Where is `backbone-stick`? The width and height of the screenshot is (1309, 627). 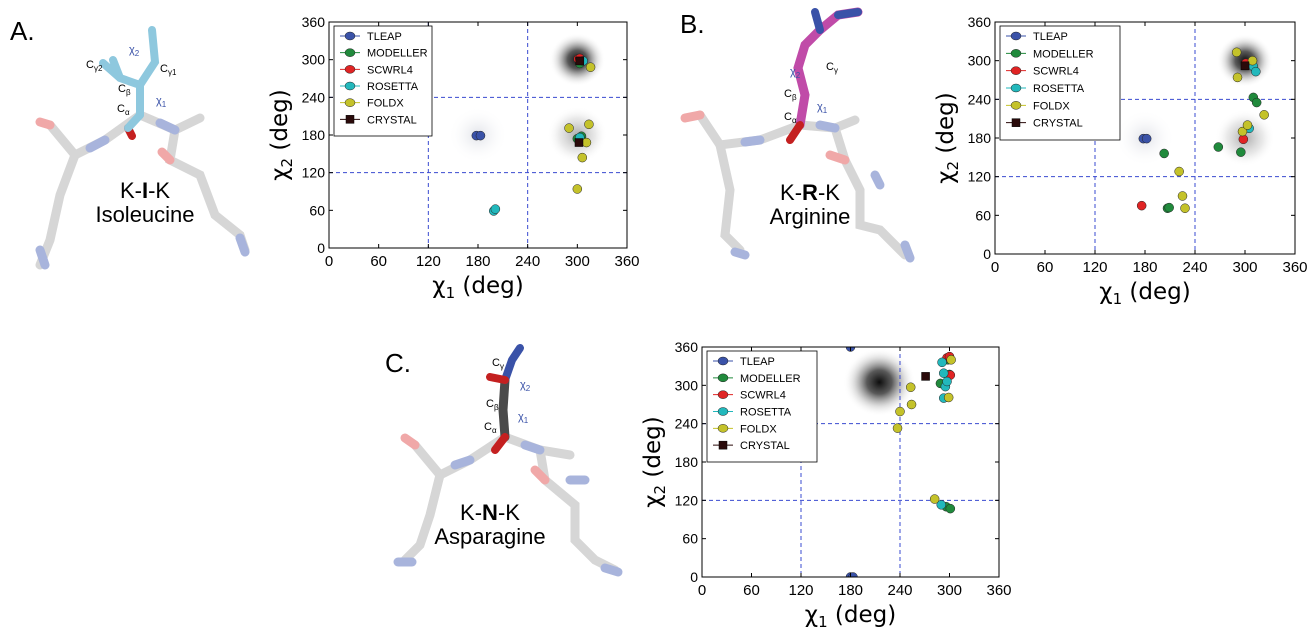
backbone-stick is located at coordinates (492, 456).